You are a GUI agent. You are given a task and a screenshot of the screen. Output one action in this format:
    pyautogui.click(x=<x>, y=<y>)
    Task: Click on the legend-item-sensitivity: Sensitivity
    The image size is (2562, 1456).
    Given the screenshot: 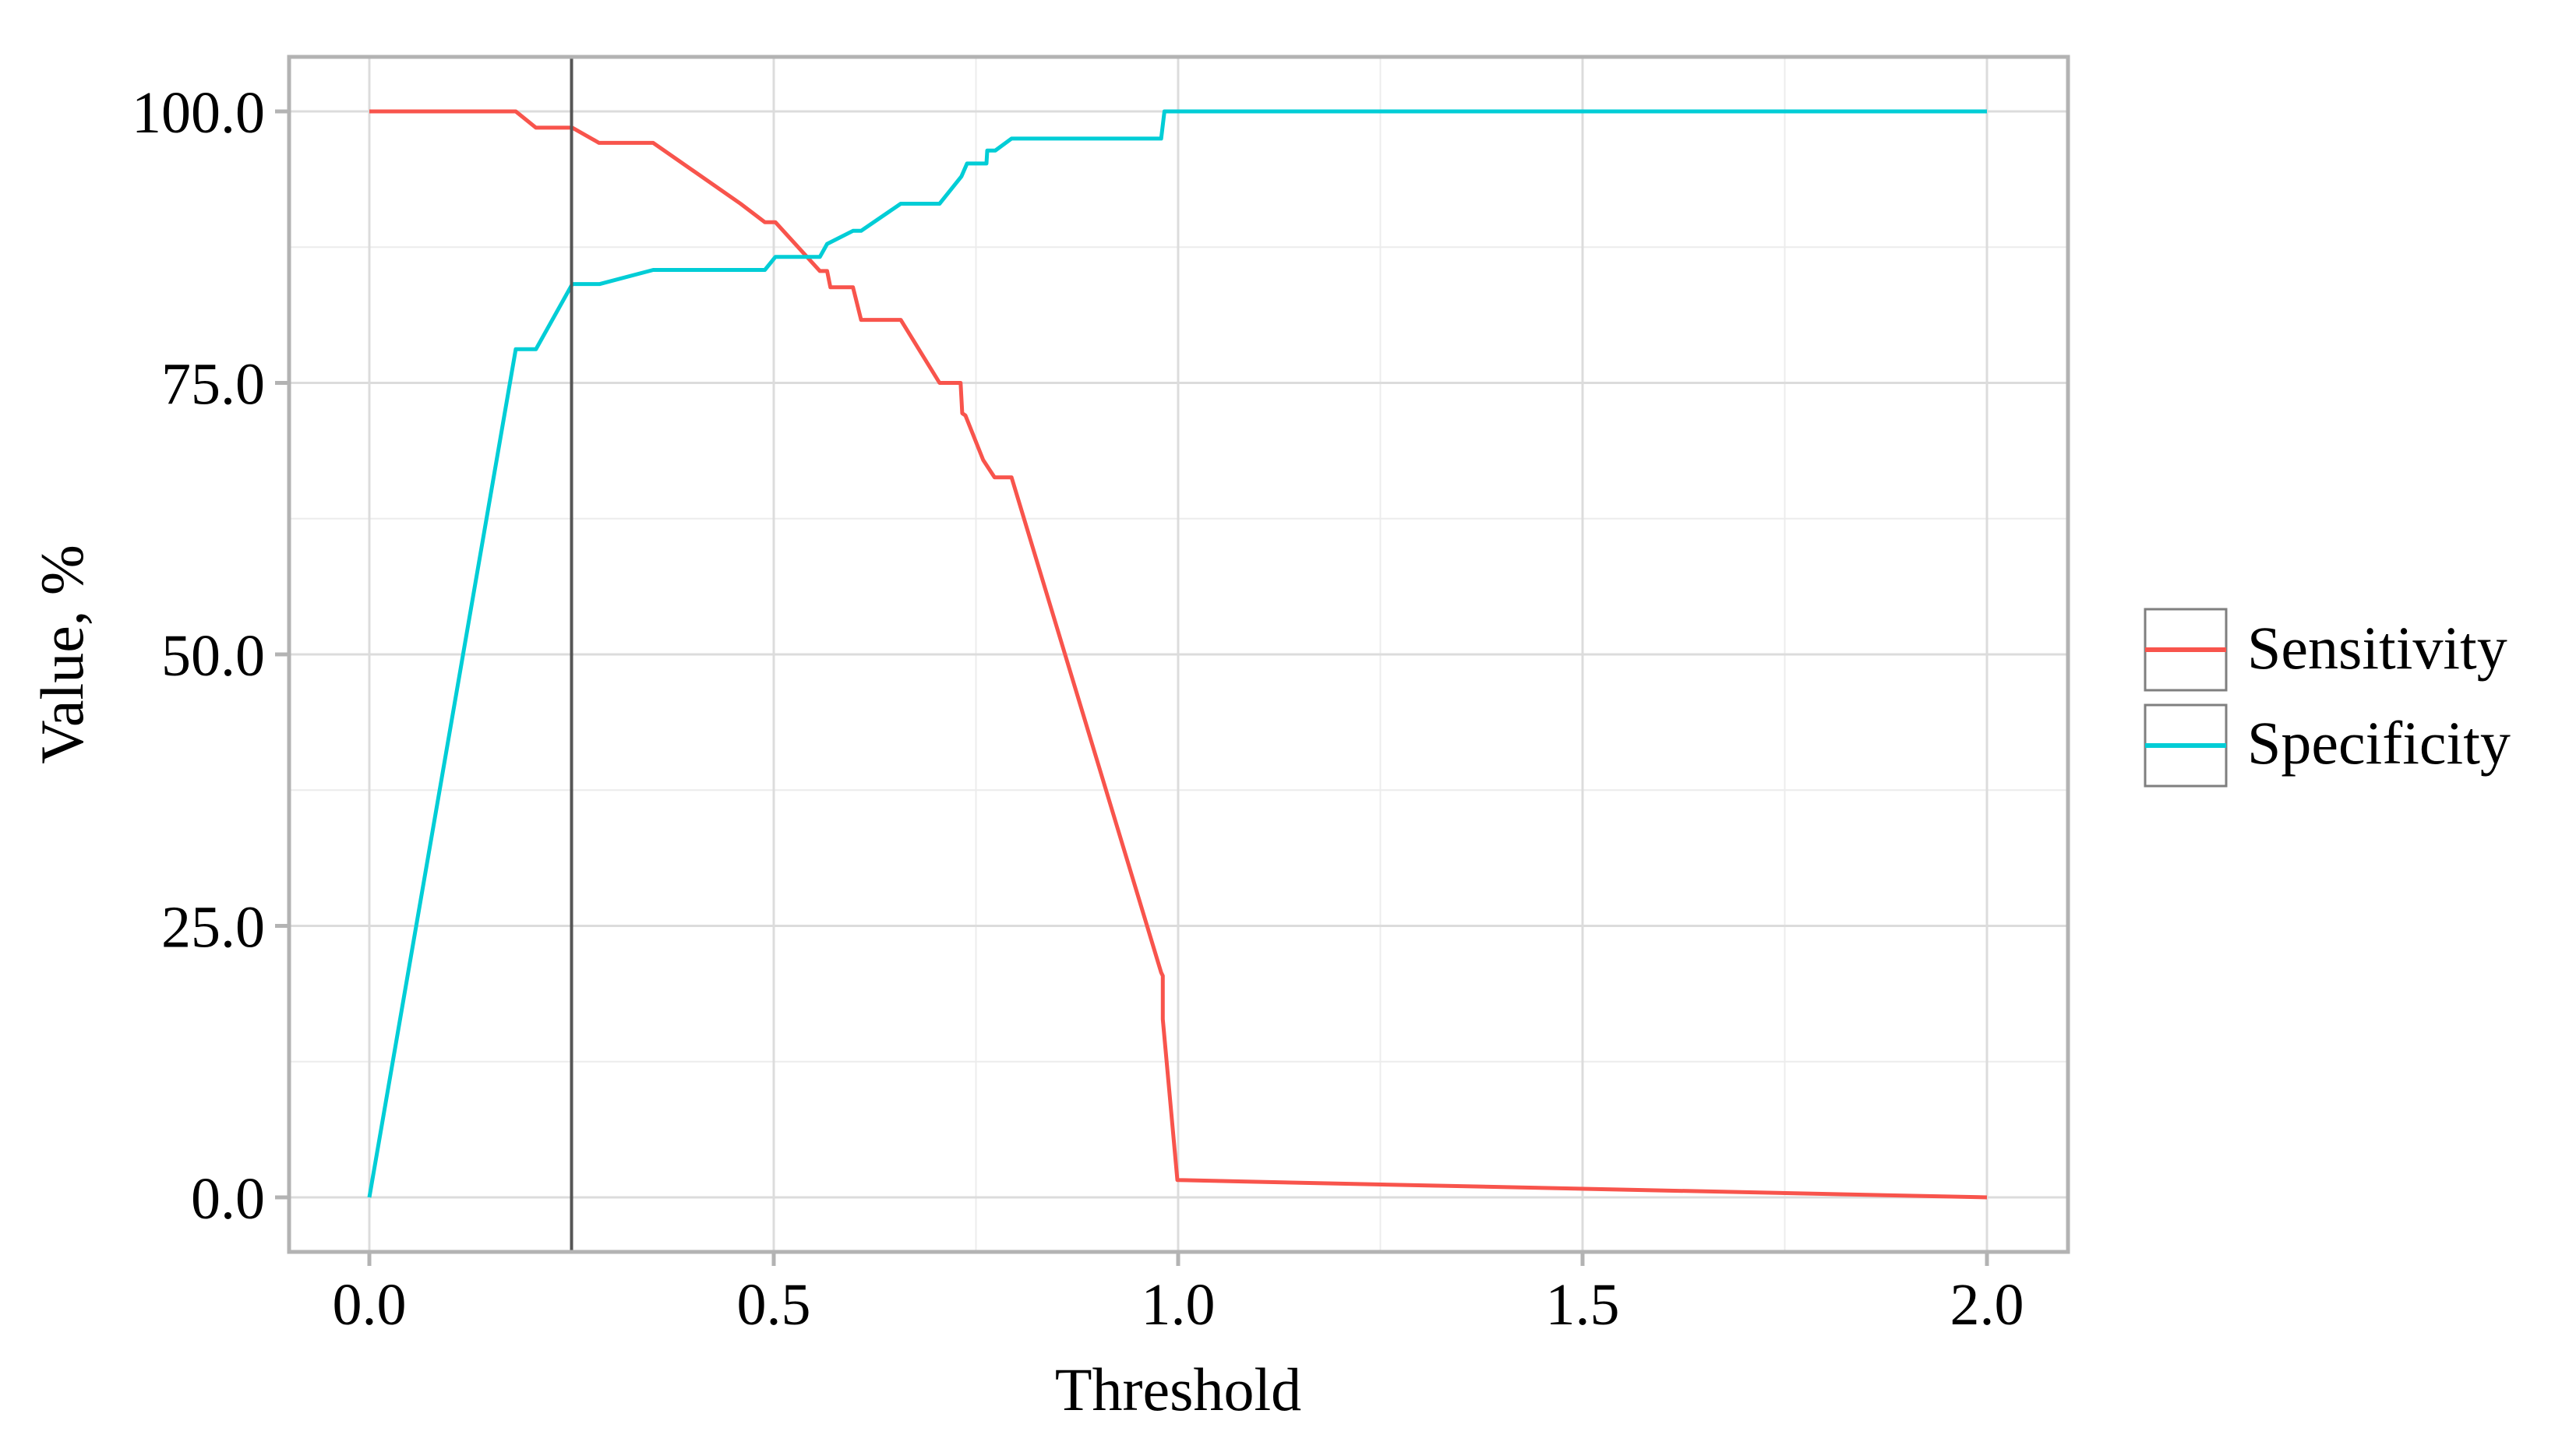 What is the action you would take?
    pyautogui.click(x=2325, y=650)
    